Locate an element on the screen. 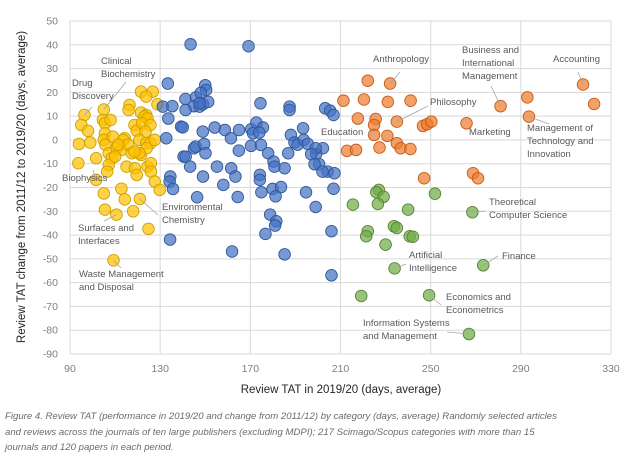 The height and width of the screenshot is (474, 640). annotation-label: Discovery is located at coordinates (93, 96).